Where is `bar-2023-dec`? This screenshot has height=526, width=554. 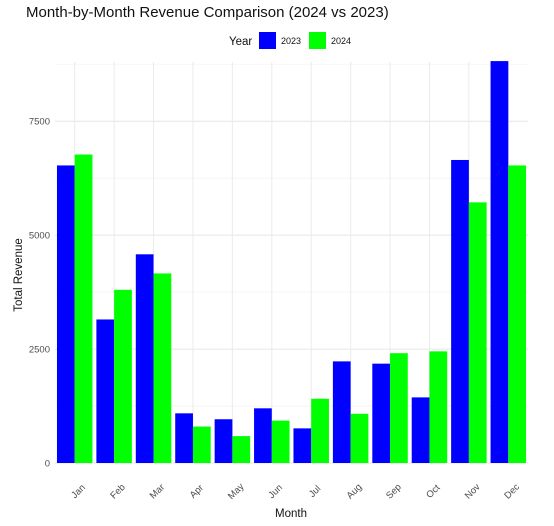
bar-2023-dec is located at coordinates (499, 262).